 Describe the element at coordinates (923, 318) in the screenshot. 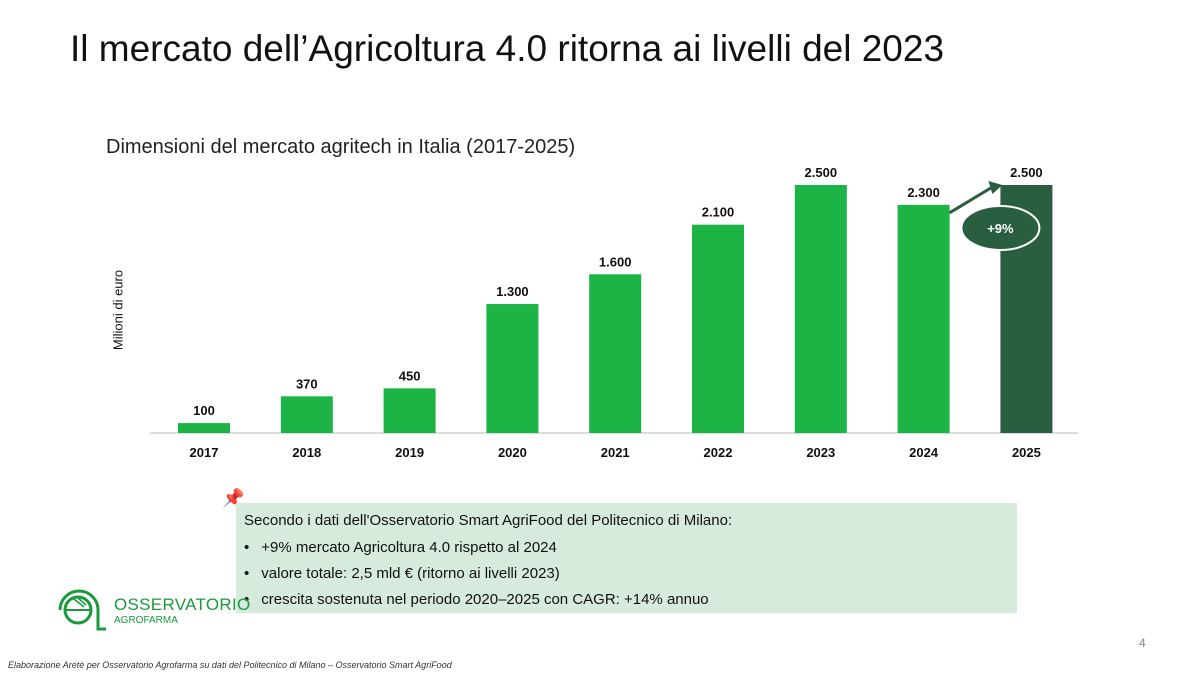

I see `bar-2024` at that location.